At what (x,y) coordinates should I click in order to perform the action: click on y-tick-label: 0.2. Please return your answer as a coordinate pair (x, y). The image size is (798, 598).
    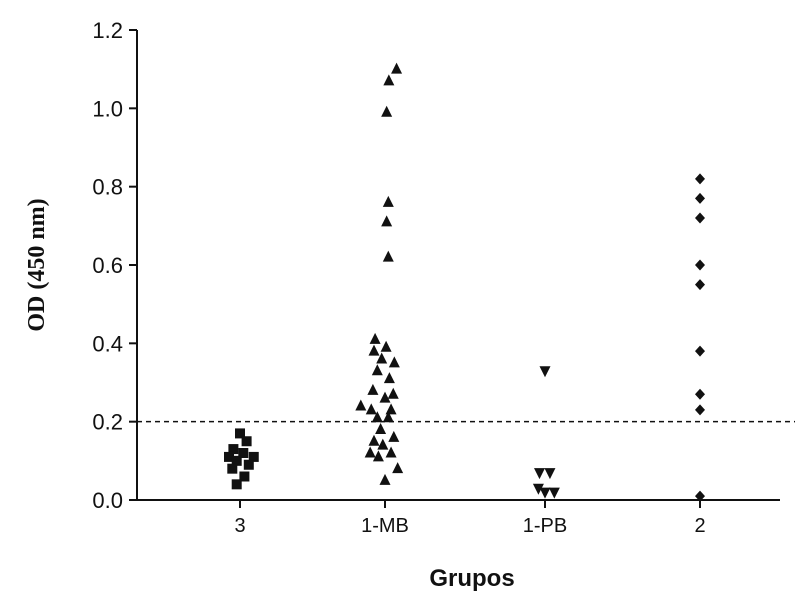
    Looking at the image, I should click on (107, 422).